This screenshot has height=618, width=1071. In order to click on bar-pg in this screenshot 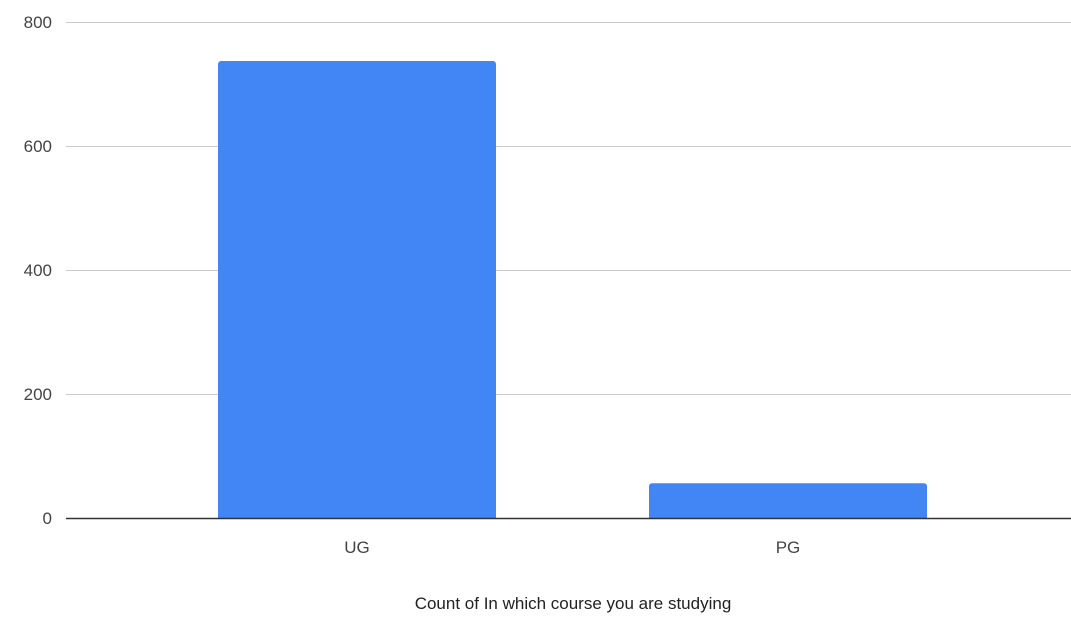, I will do `click(788, 500)`.